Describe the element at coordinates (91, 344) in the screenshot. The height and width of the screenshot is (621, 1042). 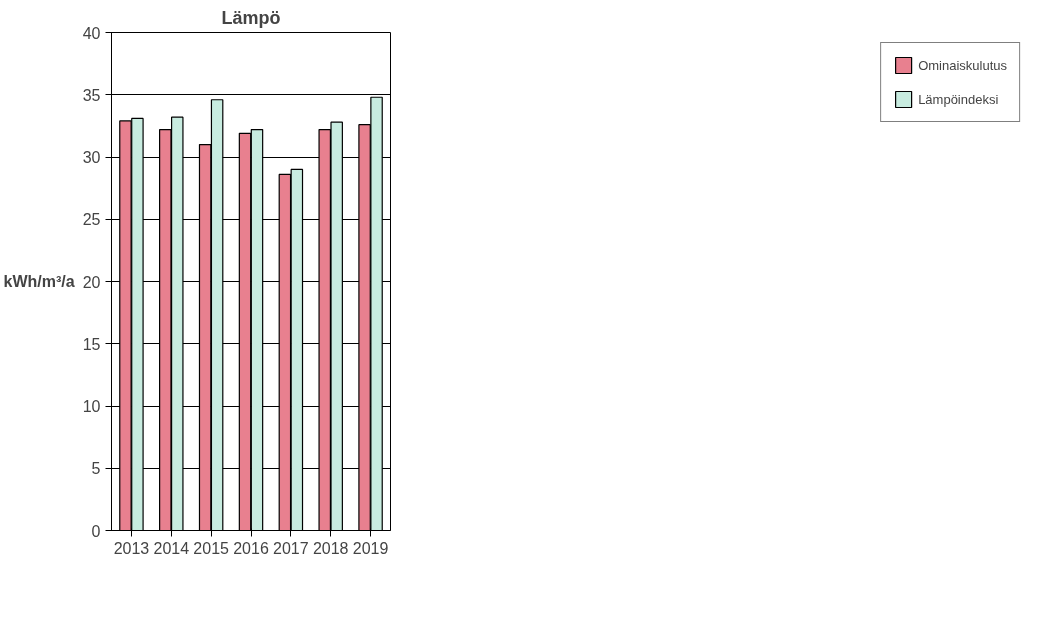
I see `y-tick-label: 15` at that location.